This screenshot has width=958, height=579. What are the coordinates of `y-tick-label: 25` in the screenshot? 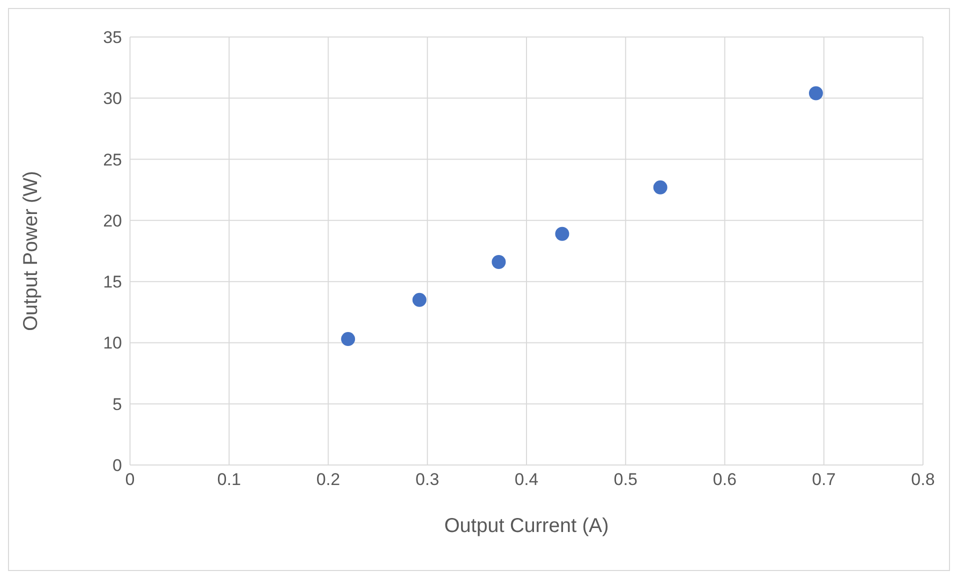 It's located at (112, 160).